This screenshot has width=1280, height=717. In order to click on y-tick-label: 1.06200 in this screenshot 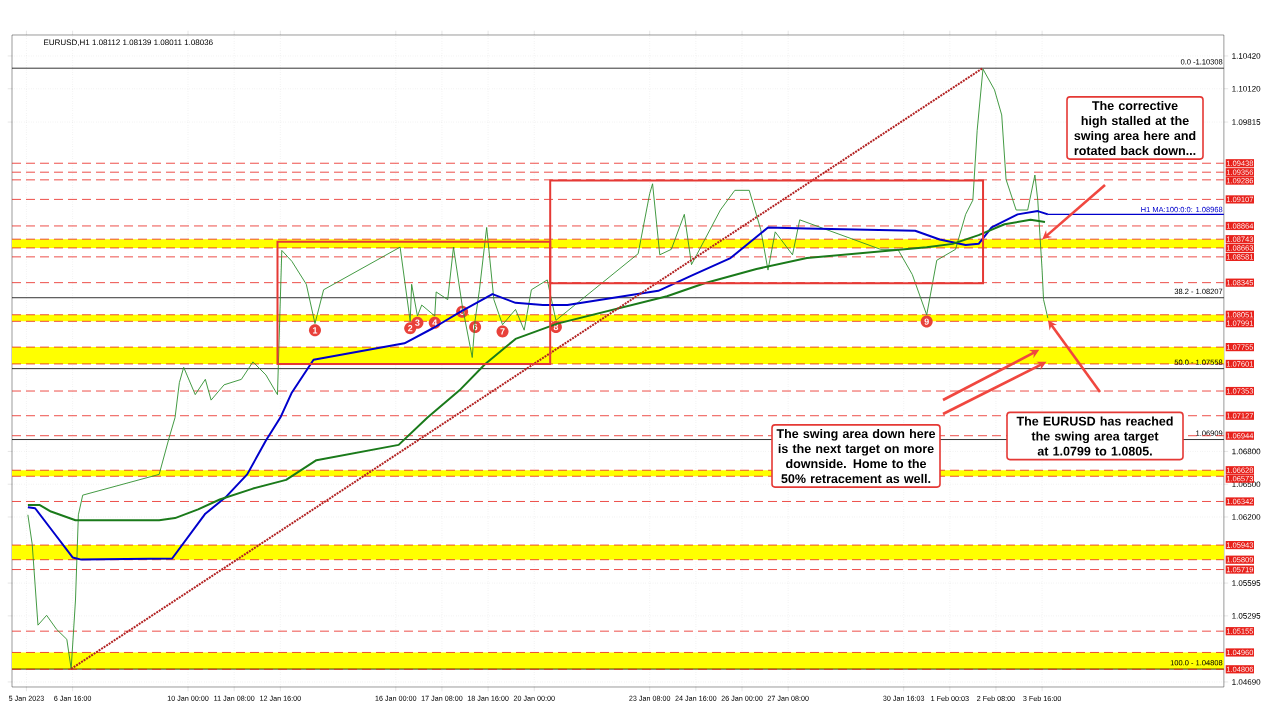, I will do `click(1246, 517)`.